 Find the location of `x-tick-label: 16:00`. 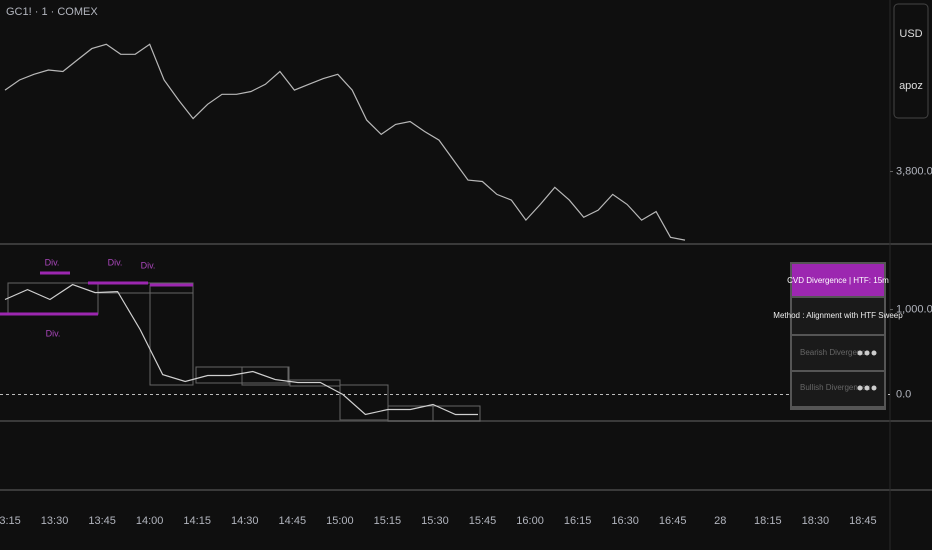

x-tick-label: 16:00 is located at coordinates (530, 521).